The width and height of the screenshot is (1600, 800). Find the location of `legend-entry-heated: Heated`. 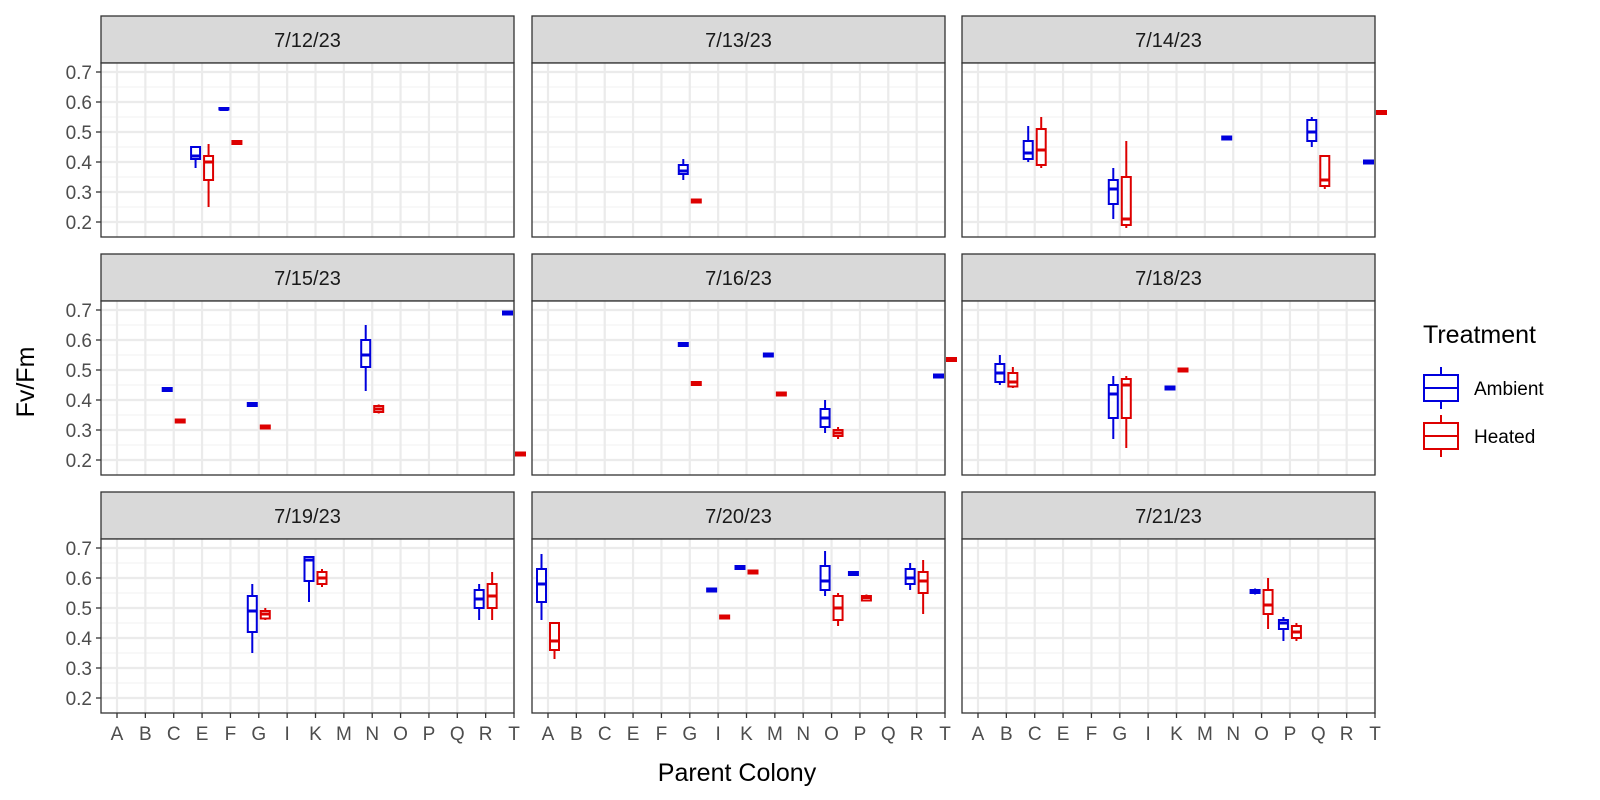

legend-entry-heated: Heated is located at coordinates (1479, 436).